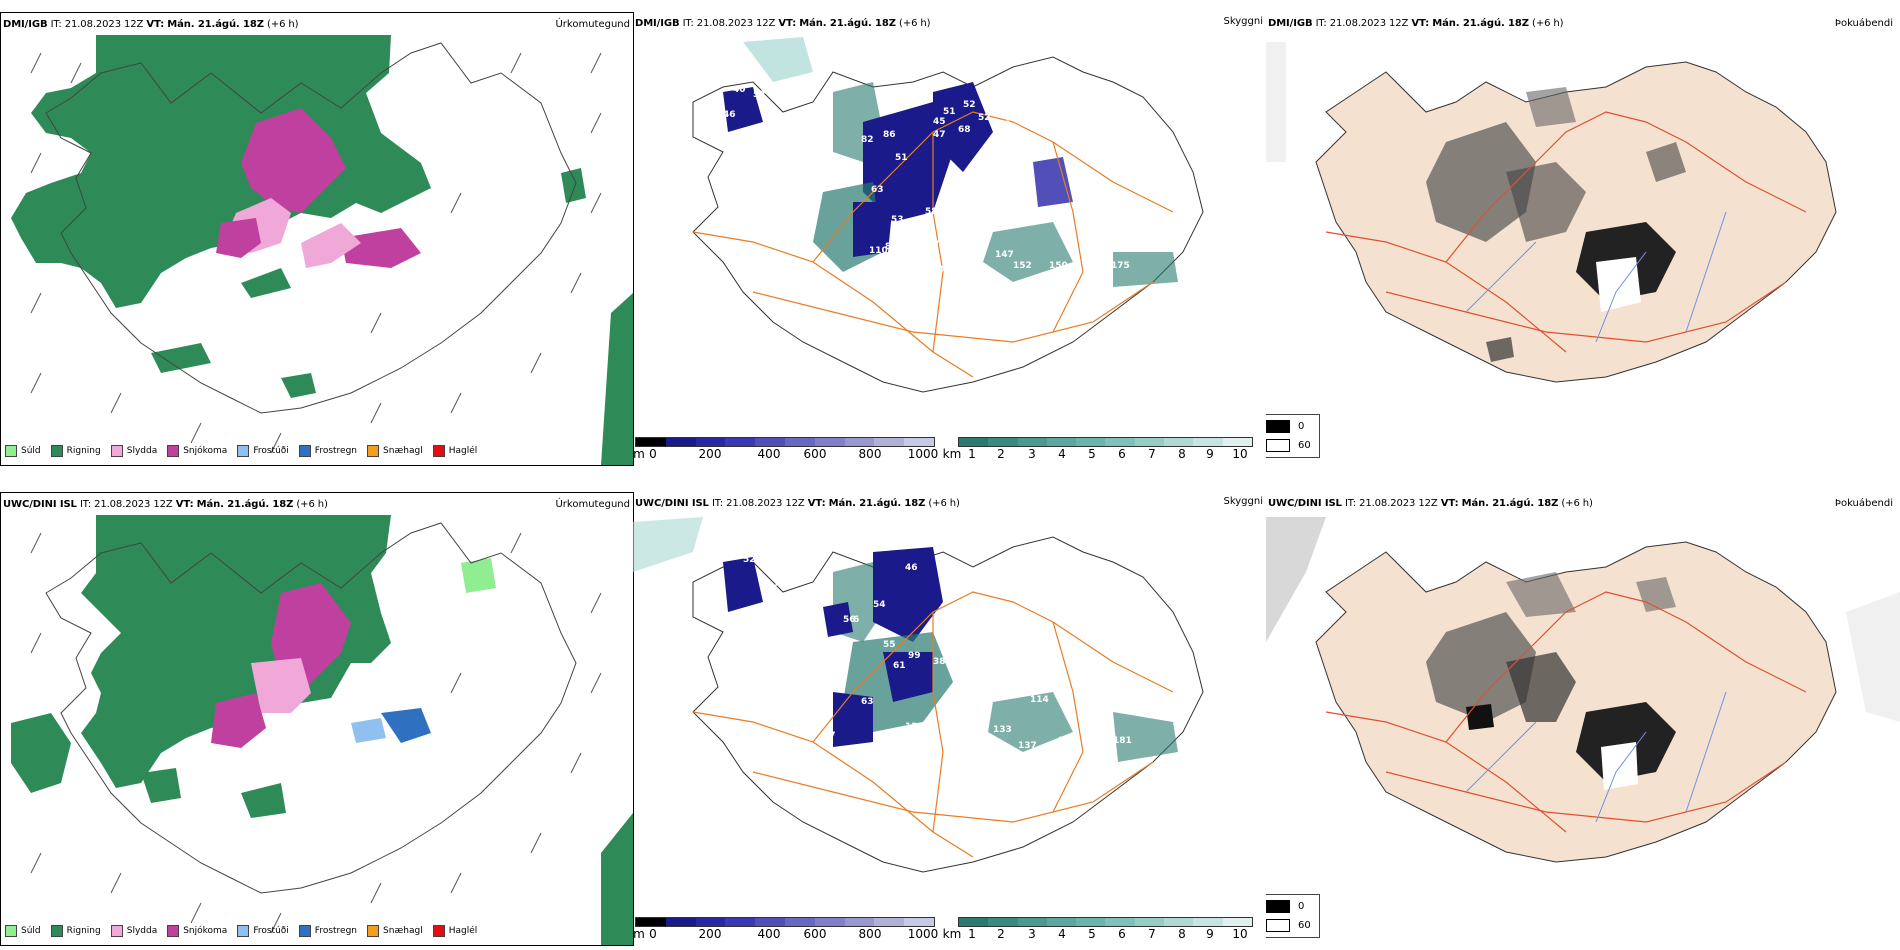 The width and height of the screenshot is (1900, 950). Describe the element at coordinates (1032, 934) in the screenshot. I see `visibility-tick: 3` at that location.